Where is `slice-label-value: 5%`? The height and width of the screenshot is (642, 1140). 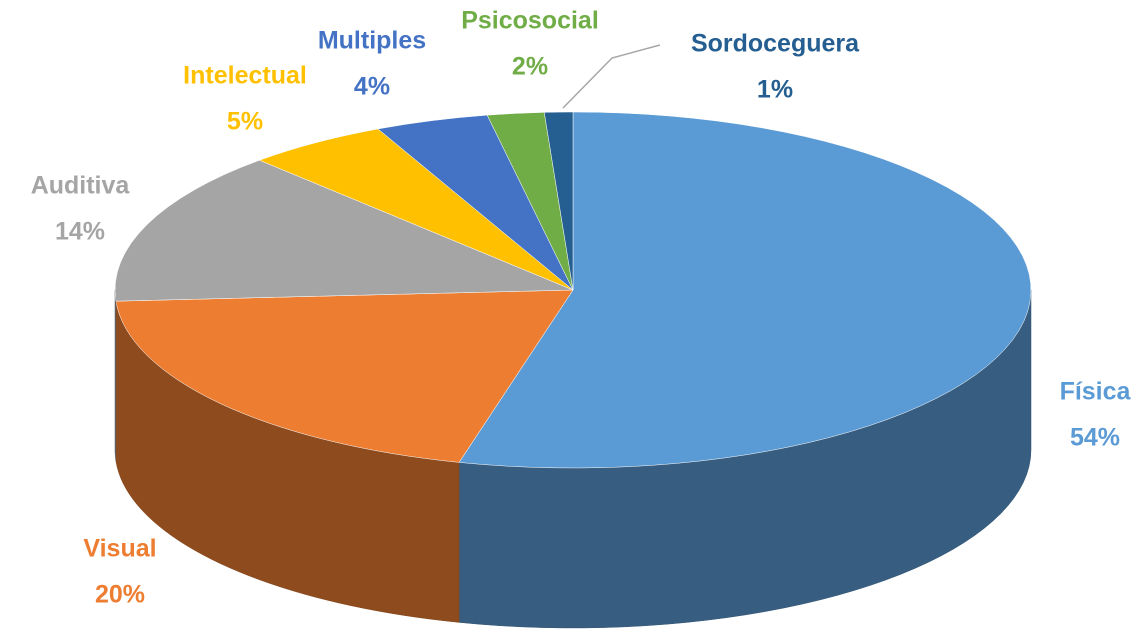
slice-label-value: 5% is located at coordinates (245, 122).